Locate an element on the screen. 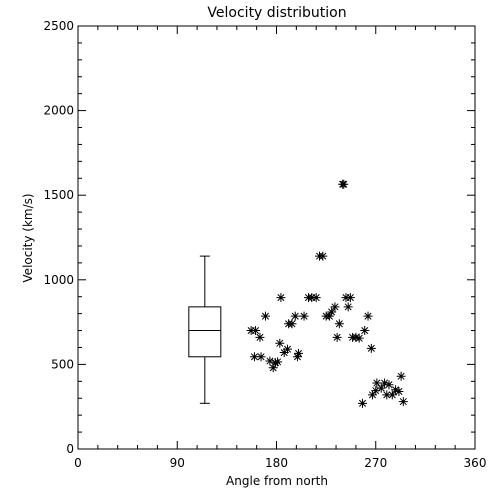 The height and width of the screenshot is (500, 500). y-tick-label: 2000 is located at coordinates (58, 111).